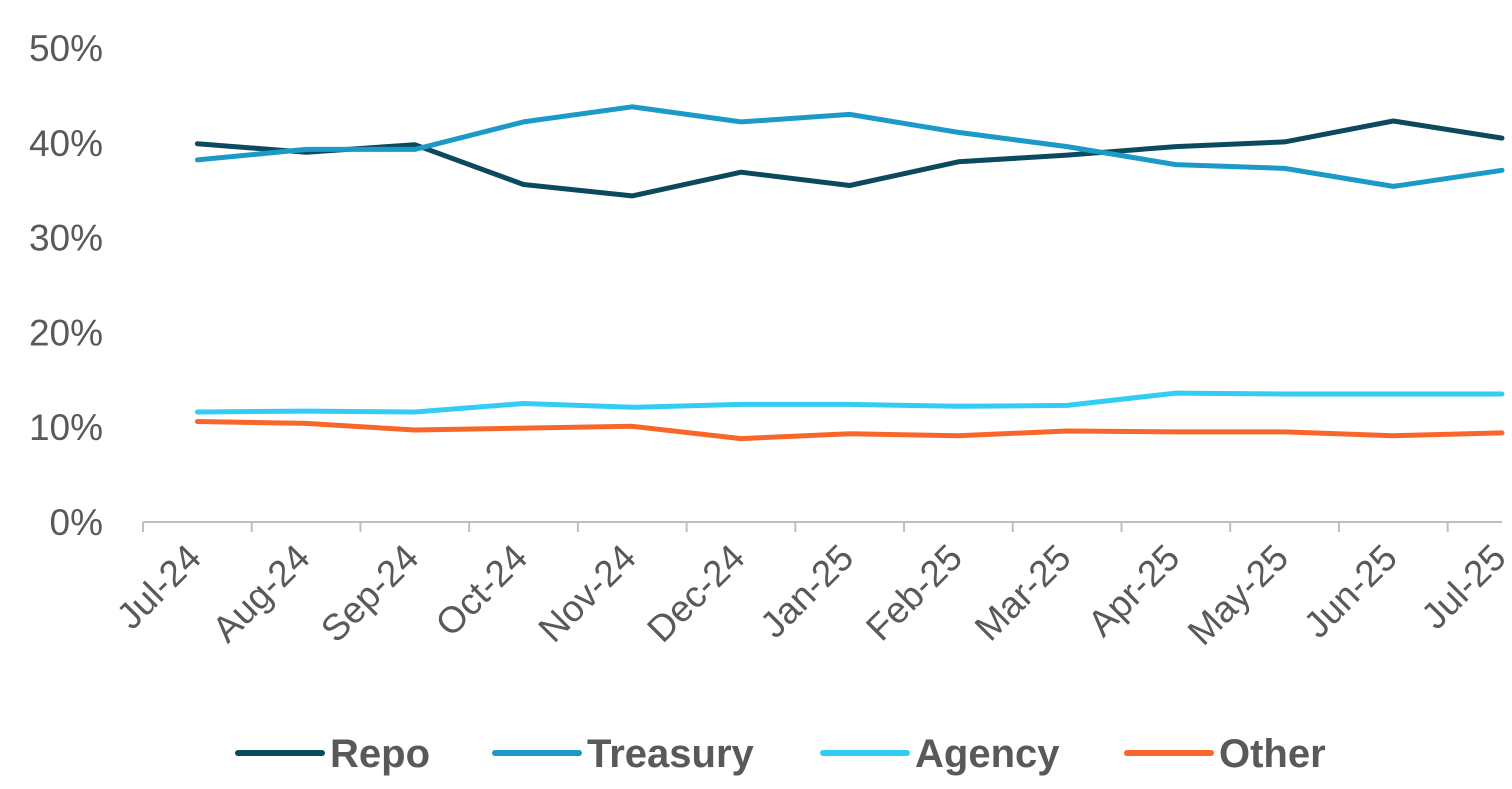 The height and width of the screenshot is (789, 1512). What do you see at coordinates (849, 158) in the screenshot?
I see `series-line-repo` at bounding box center [849, 158].